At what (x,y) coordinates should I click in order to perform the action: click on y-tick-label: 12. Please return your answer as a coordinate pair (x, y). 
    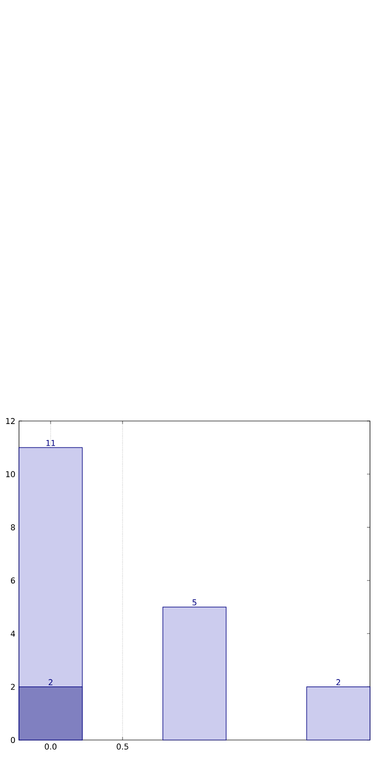
    Looking at the image, I should click on (10, 421).